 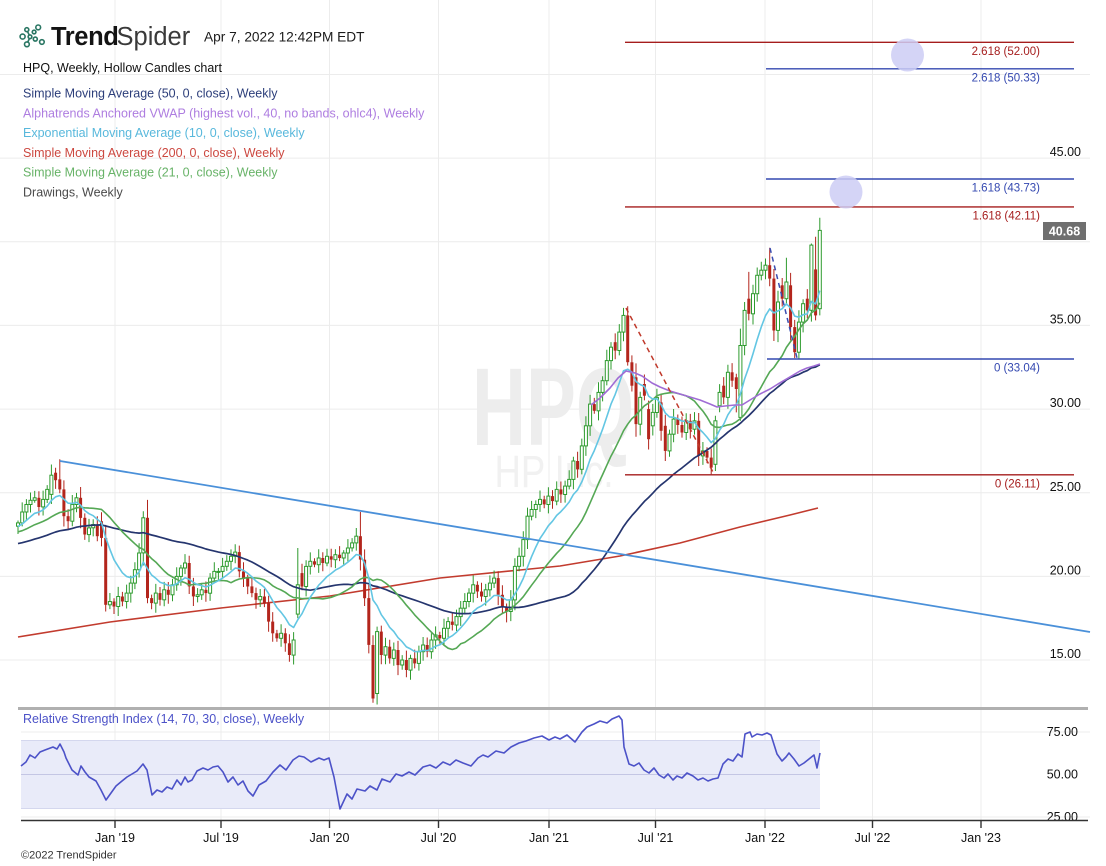 I want to click on svg-text: 2.618 (50.33), so click(x=1006, y=78).